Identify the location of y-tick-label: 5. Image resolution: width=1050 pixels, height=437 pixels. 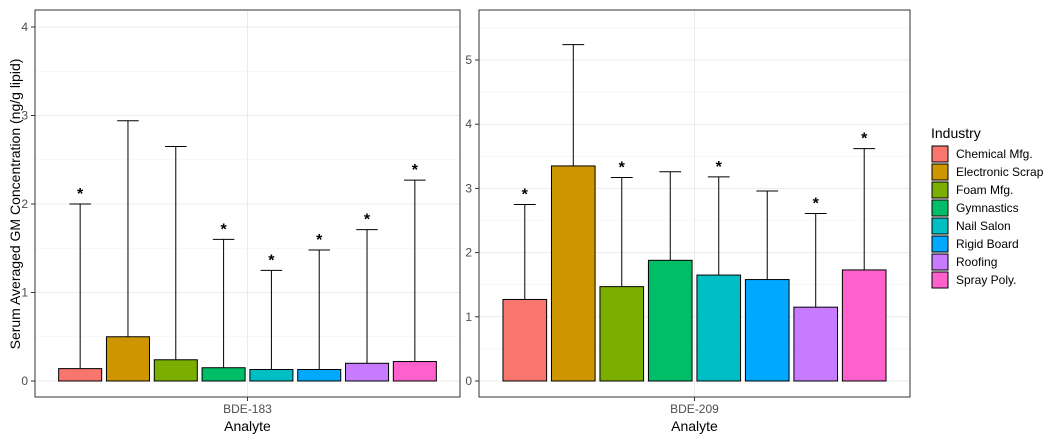
(468, 60).